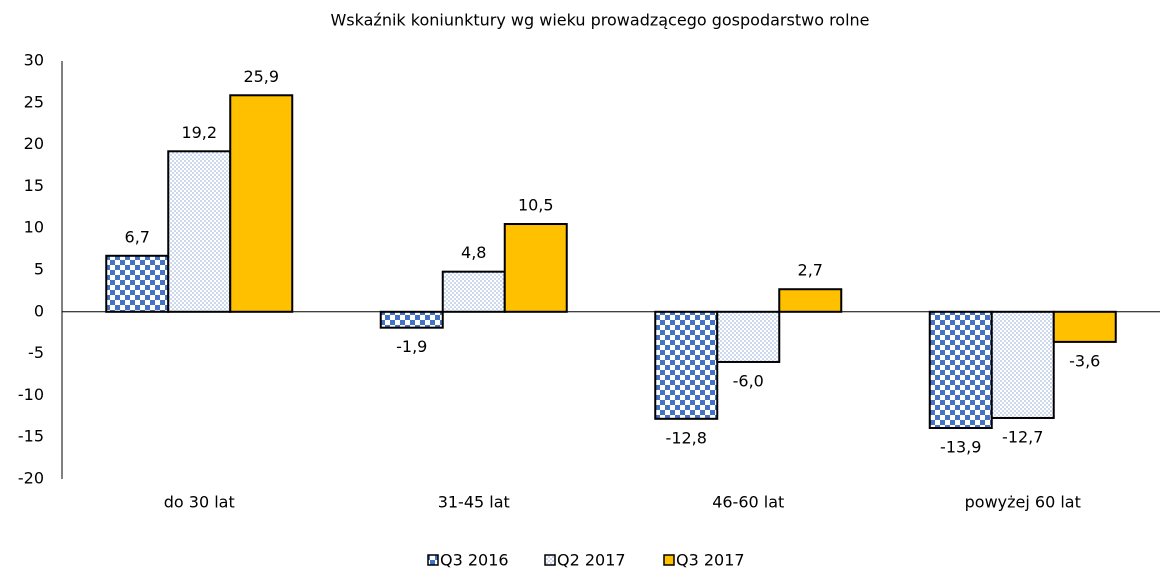 This screenshot has height=578, width=1164. I want to click on data-label: 4,8, so click(473, 252).